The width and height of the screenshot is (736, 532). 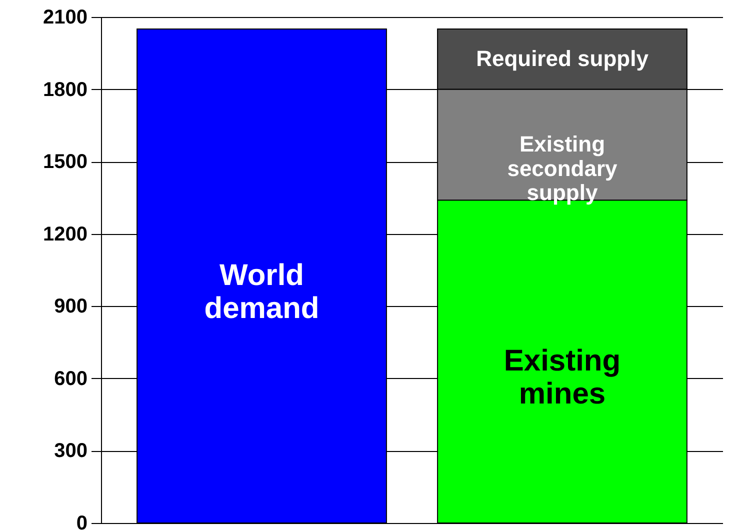 What do you see at coordinates (262, 292) in the screenshot?
I see `series-label: World demand` at bounding box center [262, 292].